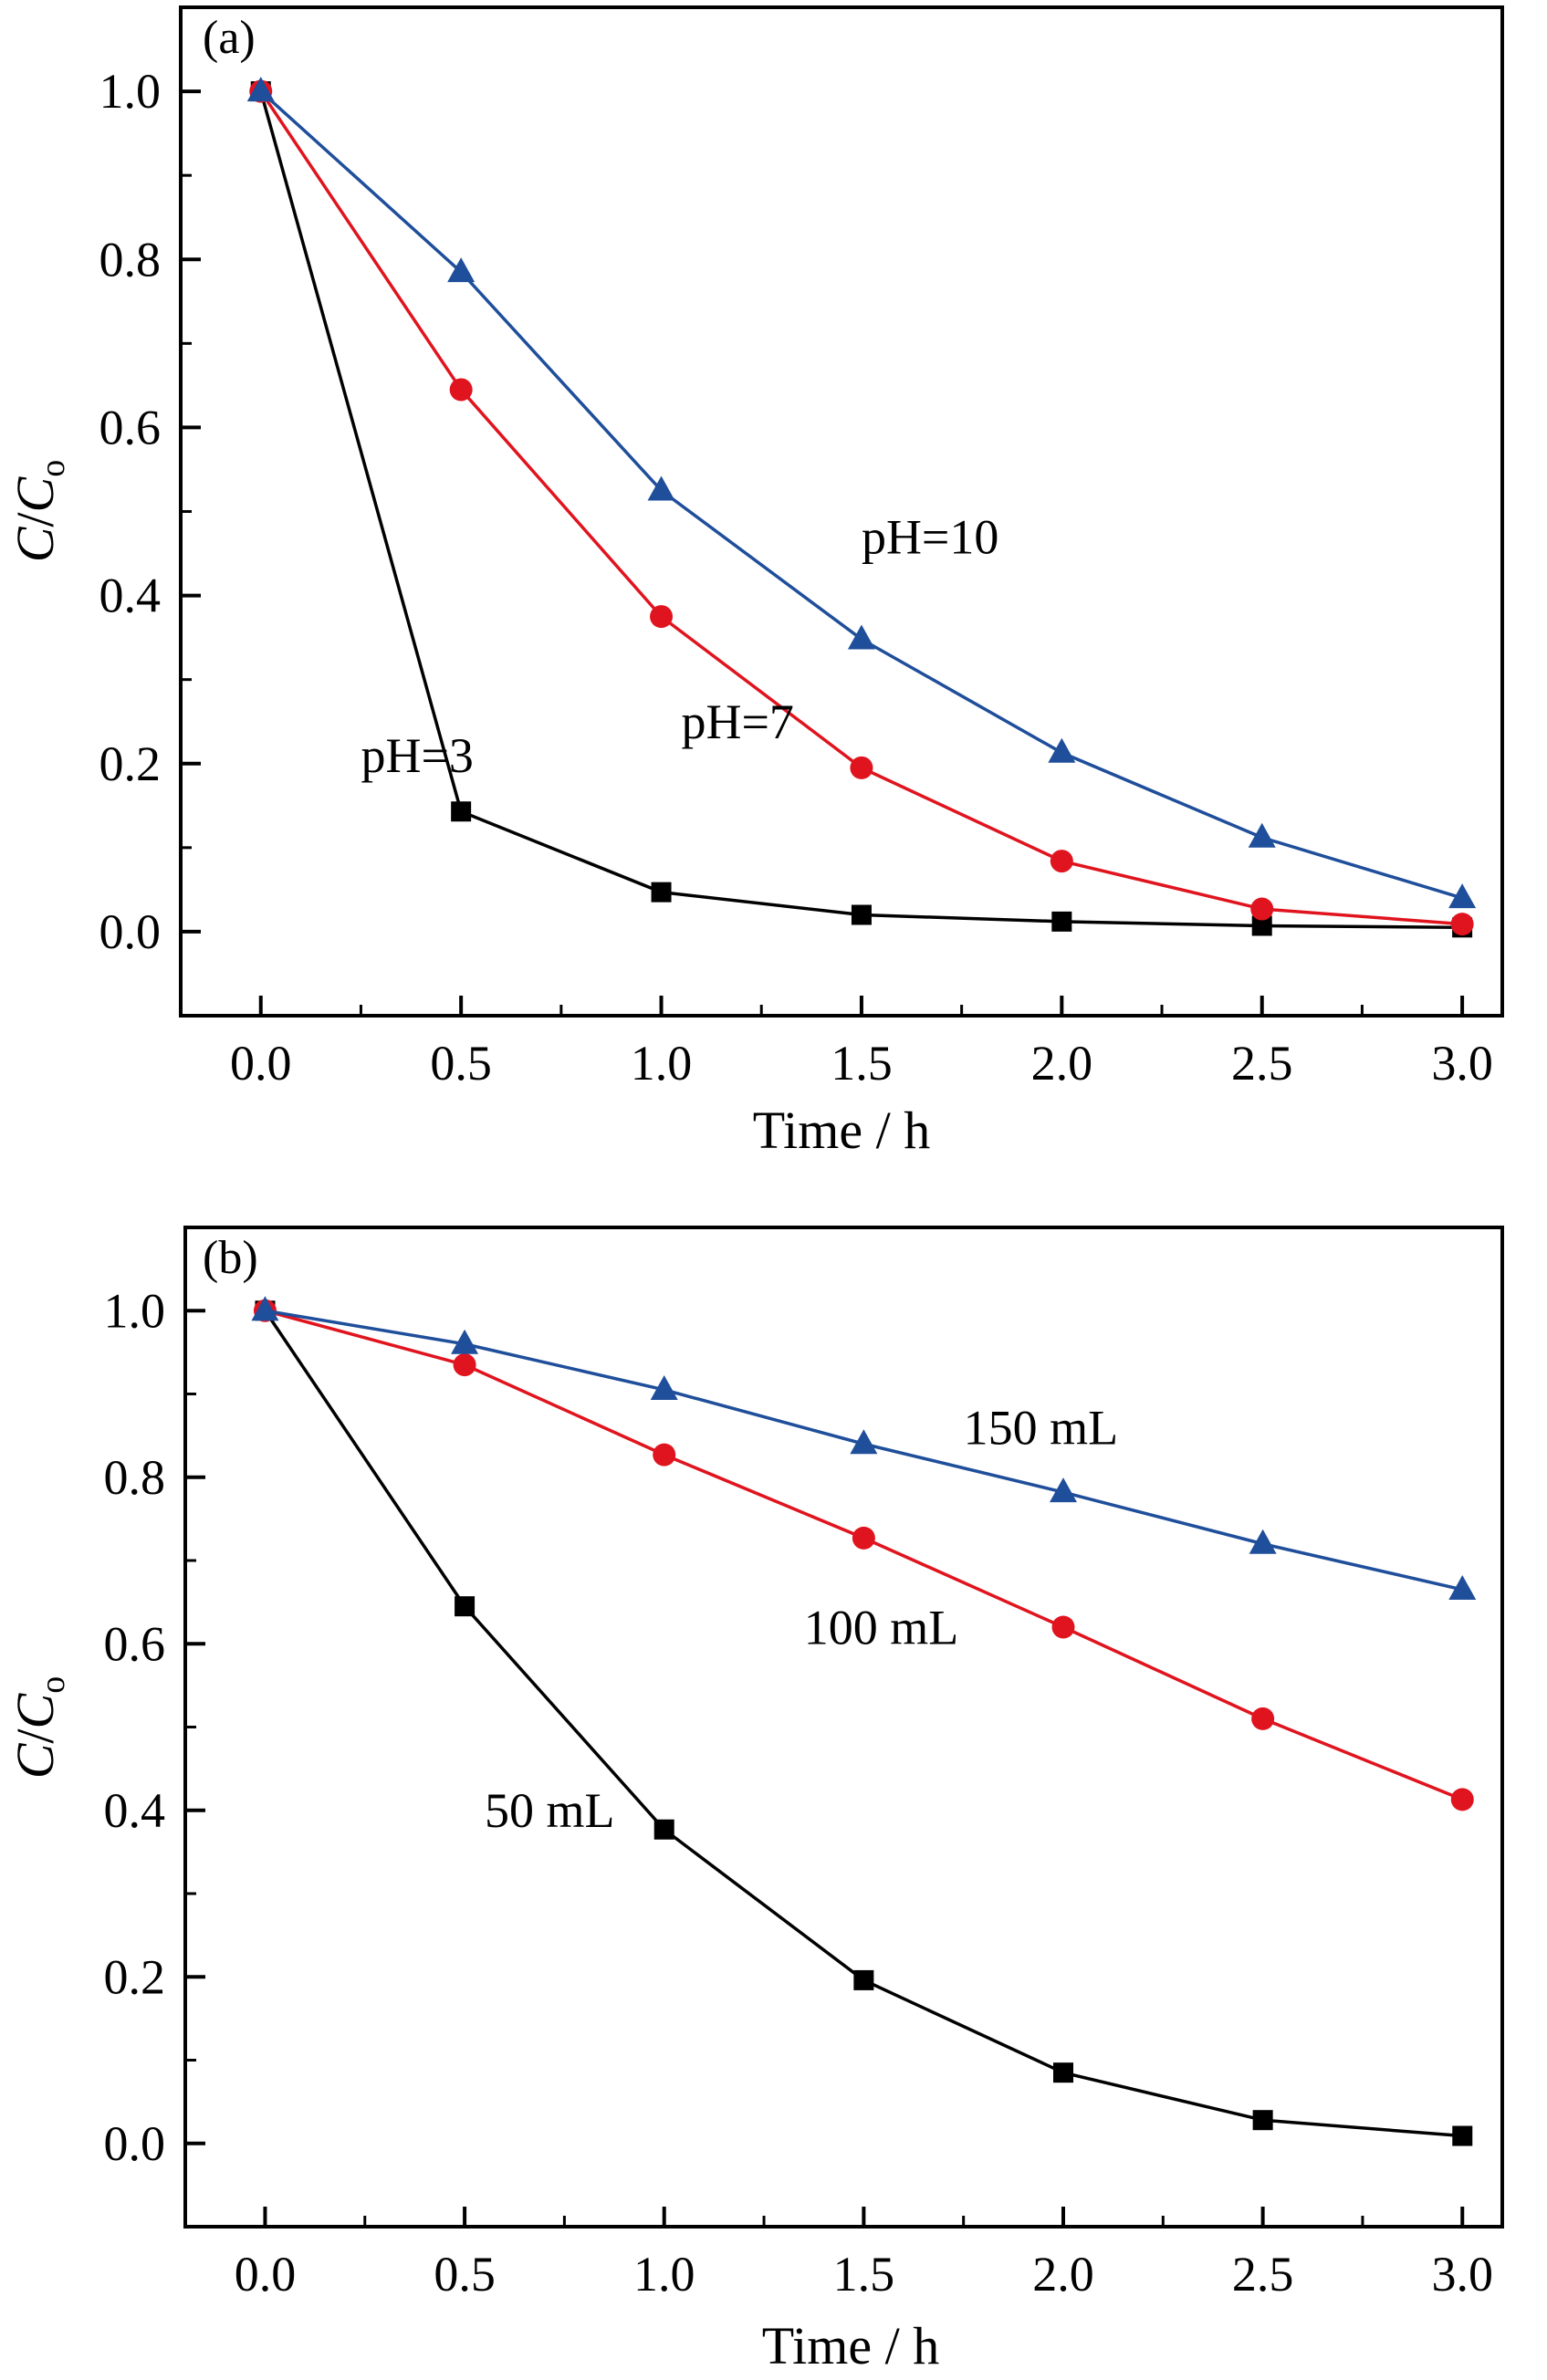 The width and height of the screenshot is (1547, 2380). I want to click on y-tick-label-a: 0.6, so click(130, 427).